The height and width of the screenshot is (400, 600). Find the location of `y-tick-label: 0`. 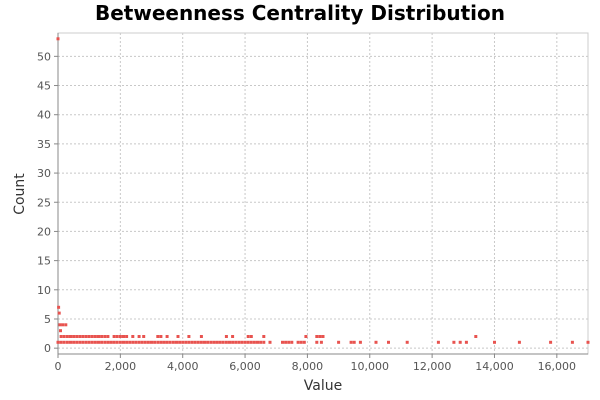

y-tick-label: 0 is located at coordinates (47, 348).